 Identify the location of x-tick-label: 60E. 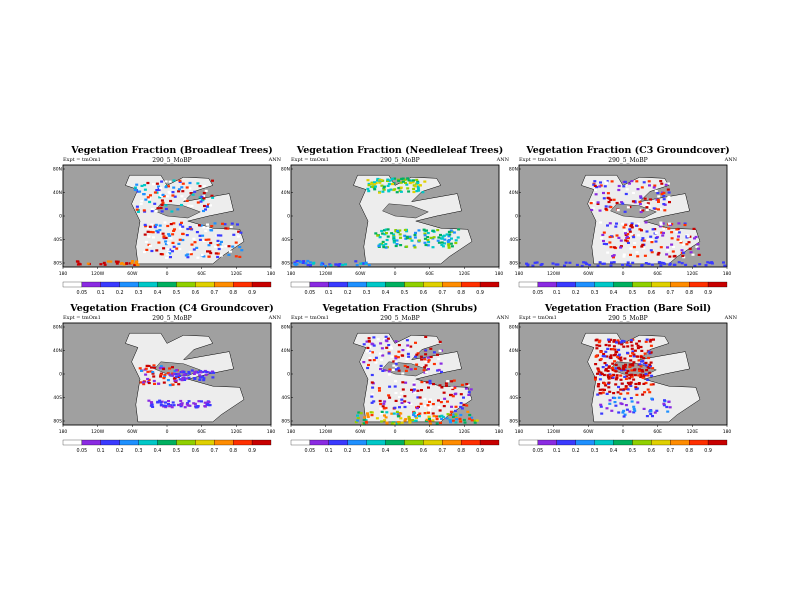
(429, 274).